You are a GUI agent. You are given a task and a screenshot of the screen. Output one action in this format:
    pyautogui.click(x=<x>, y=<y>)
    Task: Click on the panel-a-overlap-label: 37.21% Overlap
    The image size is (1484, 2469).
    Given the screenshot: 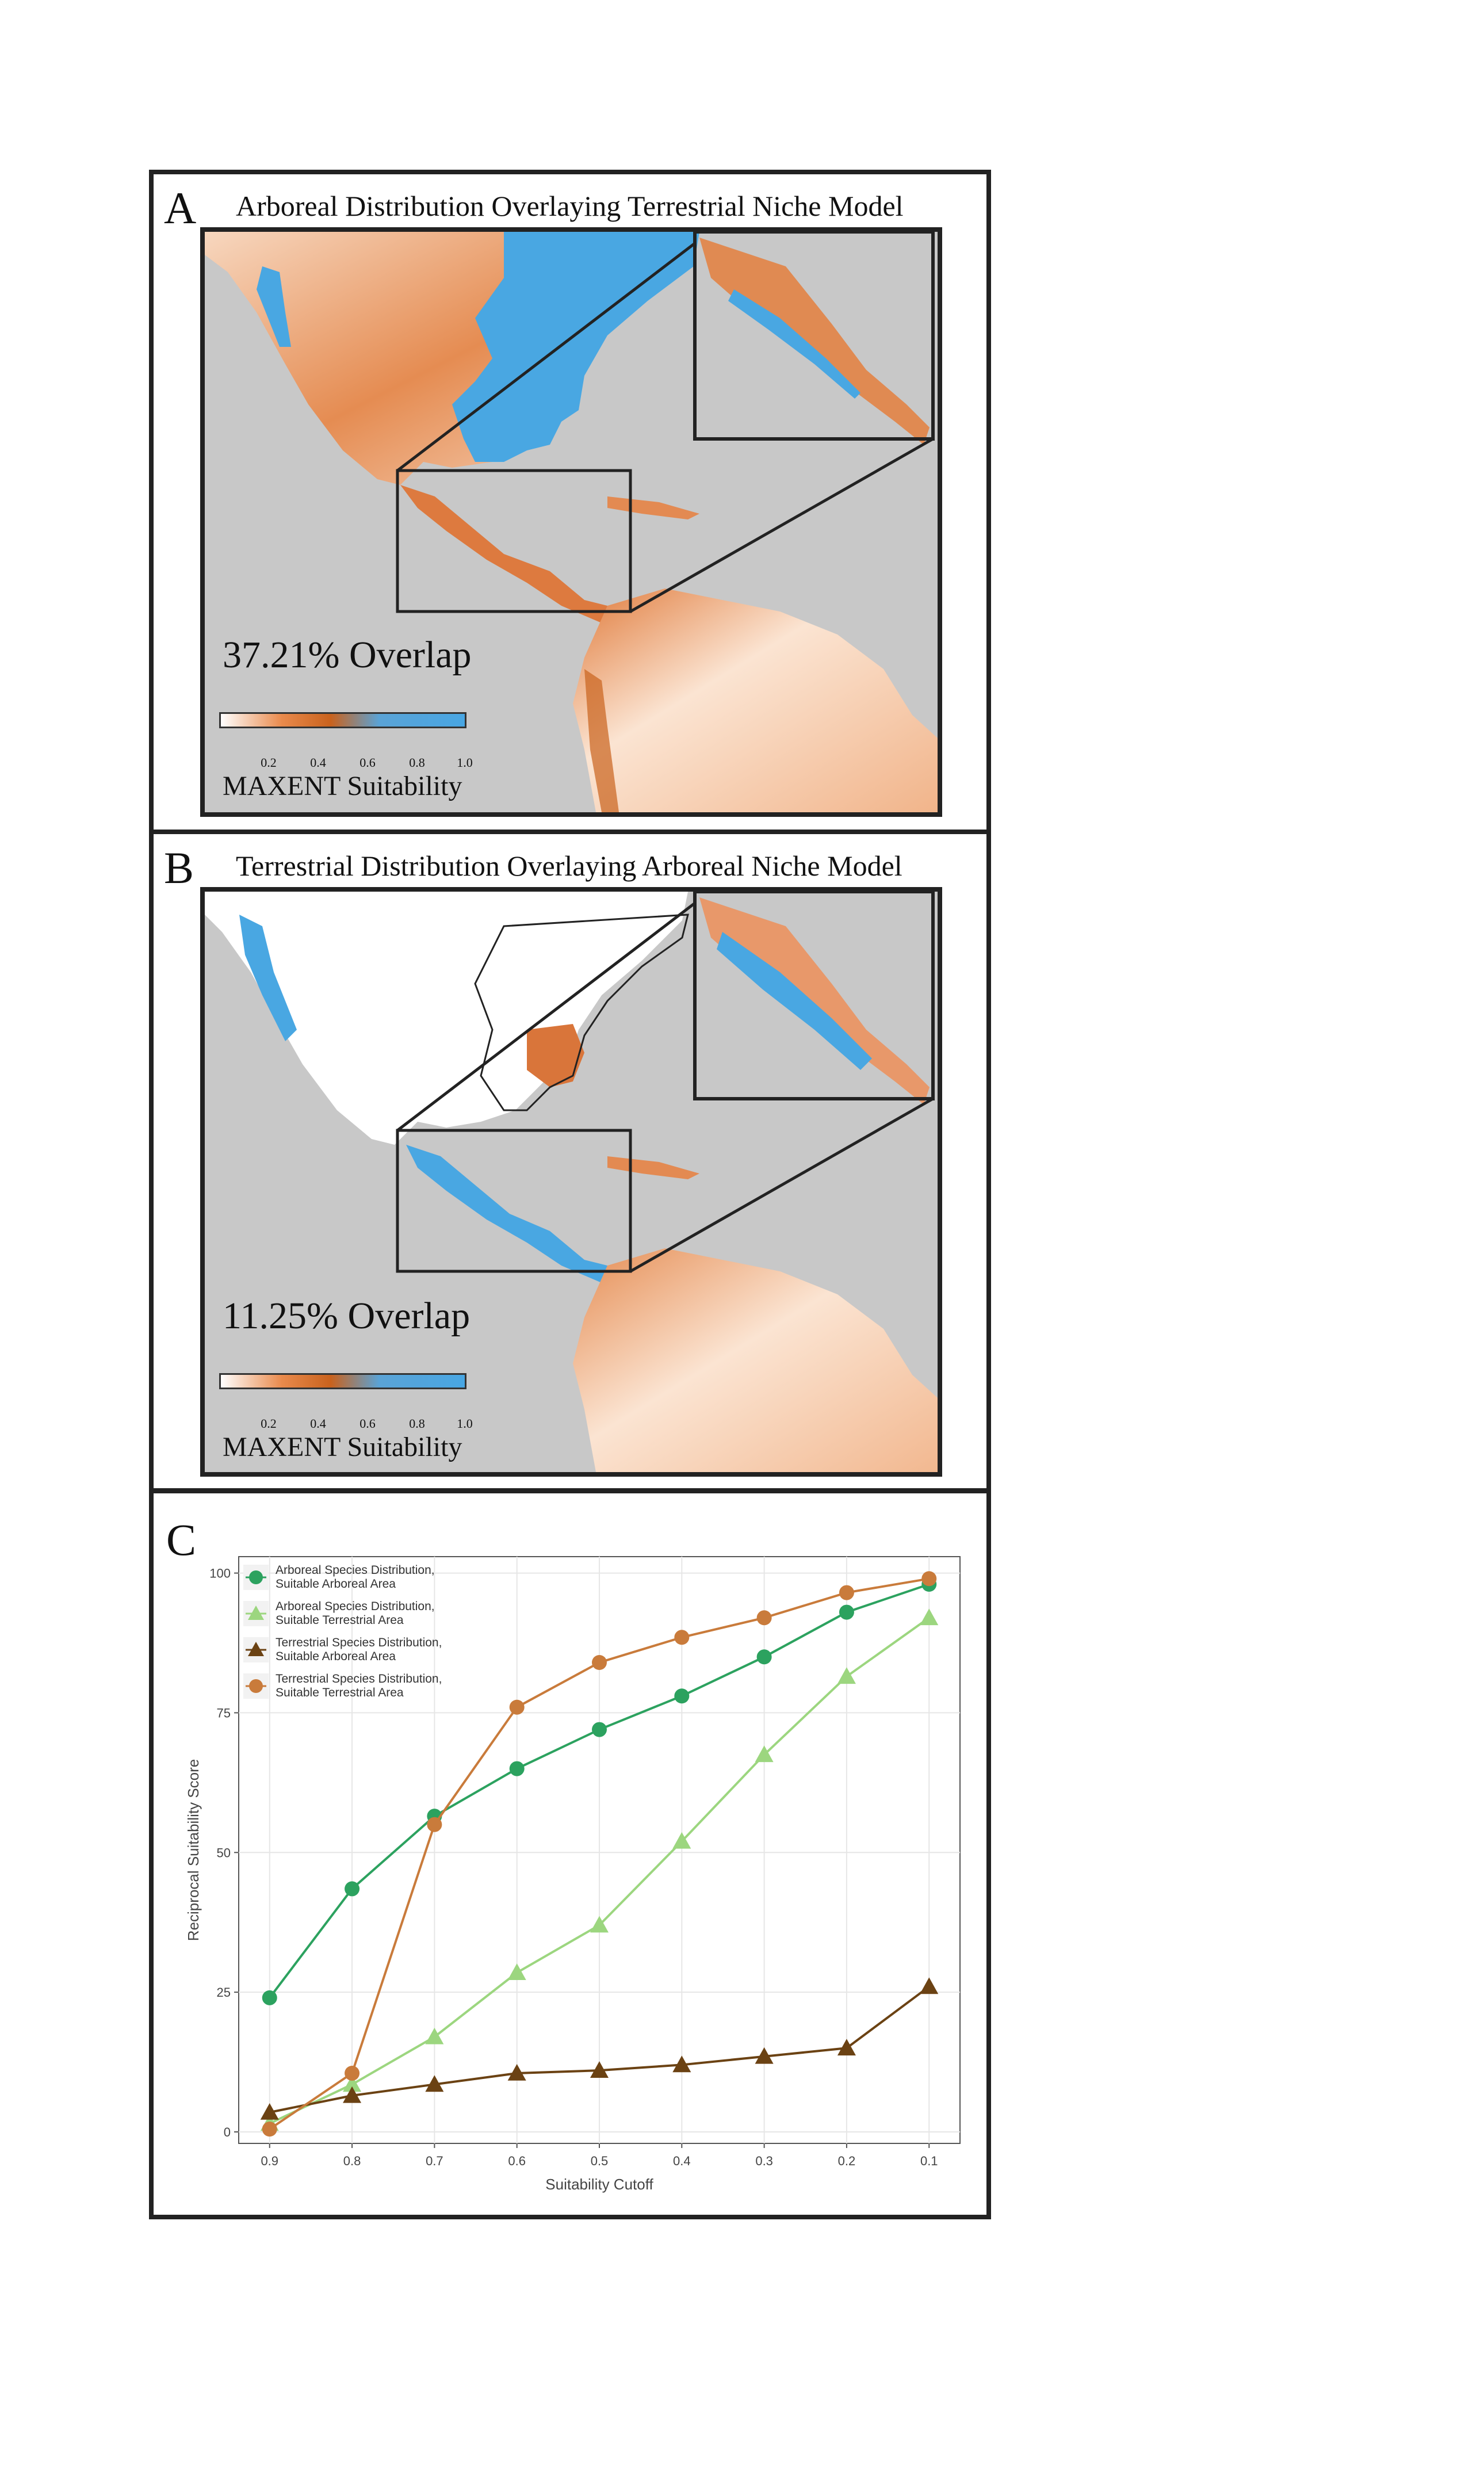 What is the action you would take?
    pyautogui.click(x=347, y=655)
    